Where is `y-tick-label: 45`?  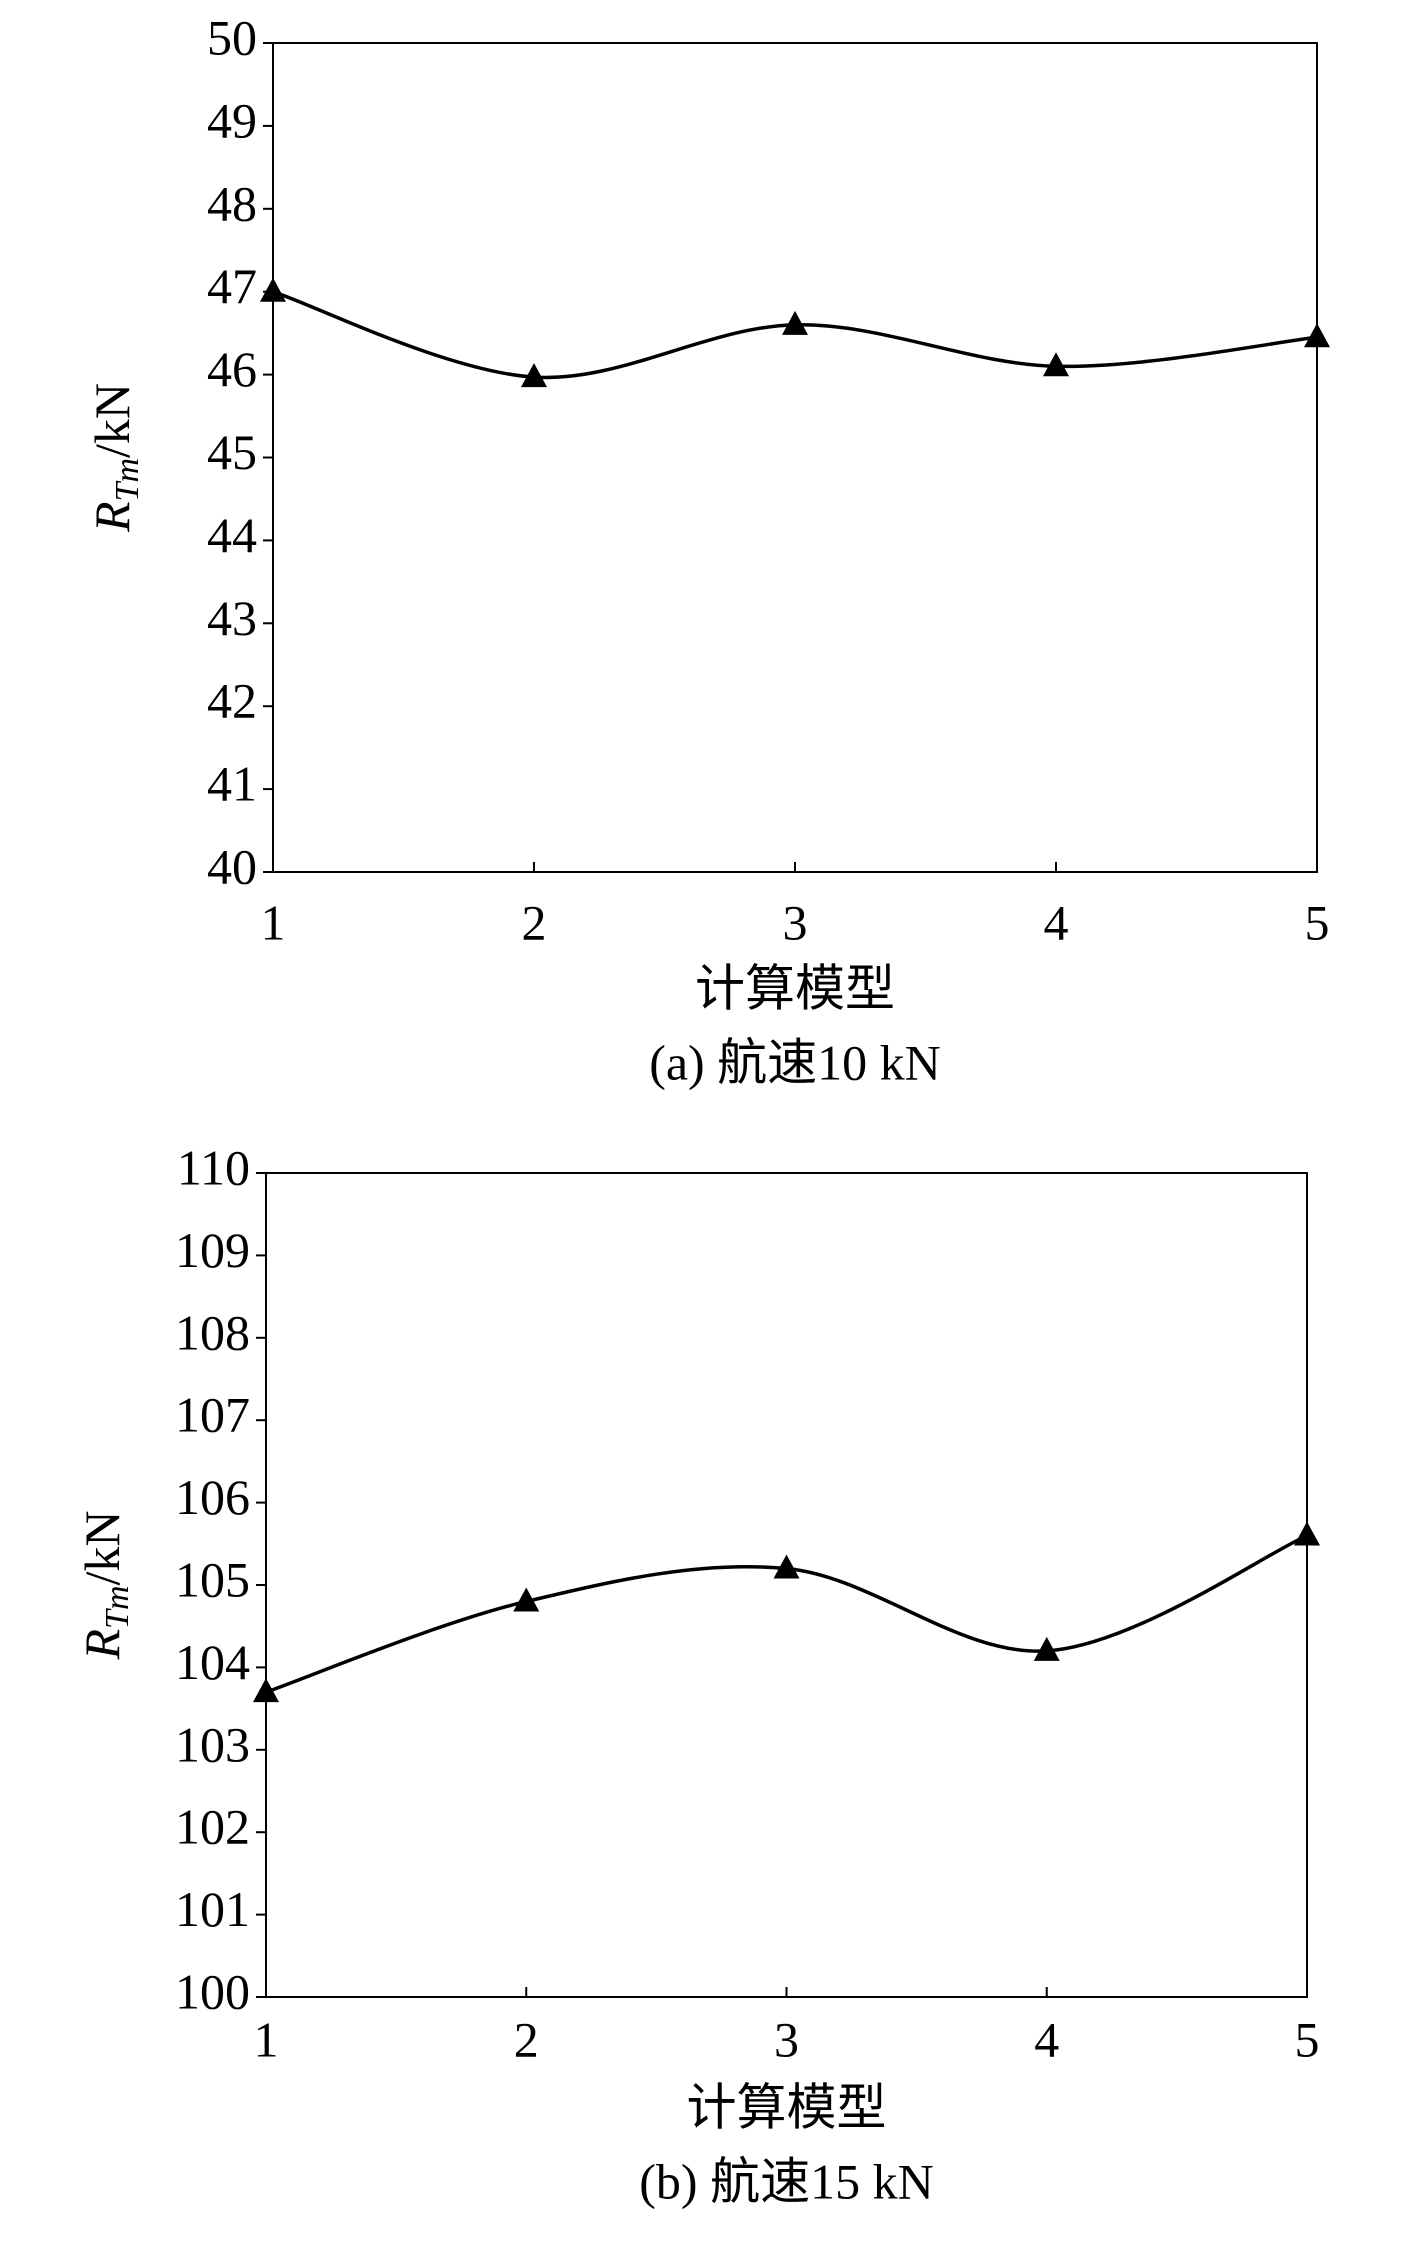 y-tick-label: 45 is located at coordinates (232, 452).